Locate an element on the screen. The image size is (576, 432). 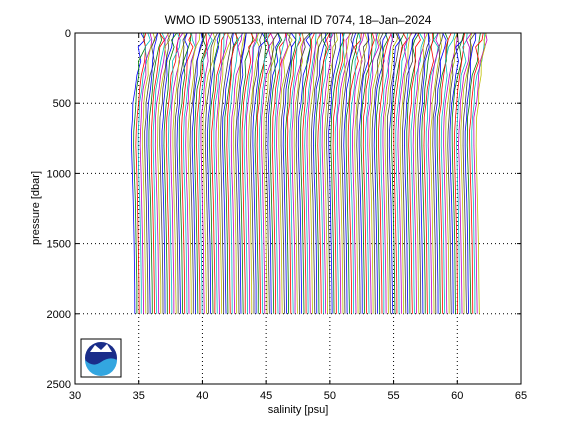
x-tick-label: 45 is located at coordinates (266, 396).